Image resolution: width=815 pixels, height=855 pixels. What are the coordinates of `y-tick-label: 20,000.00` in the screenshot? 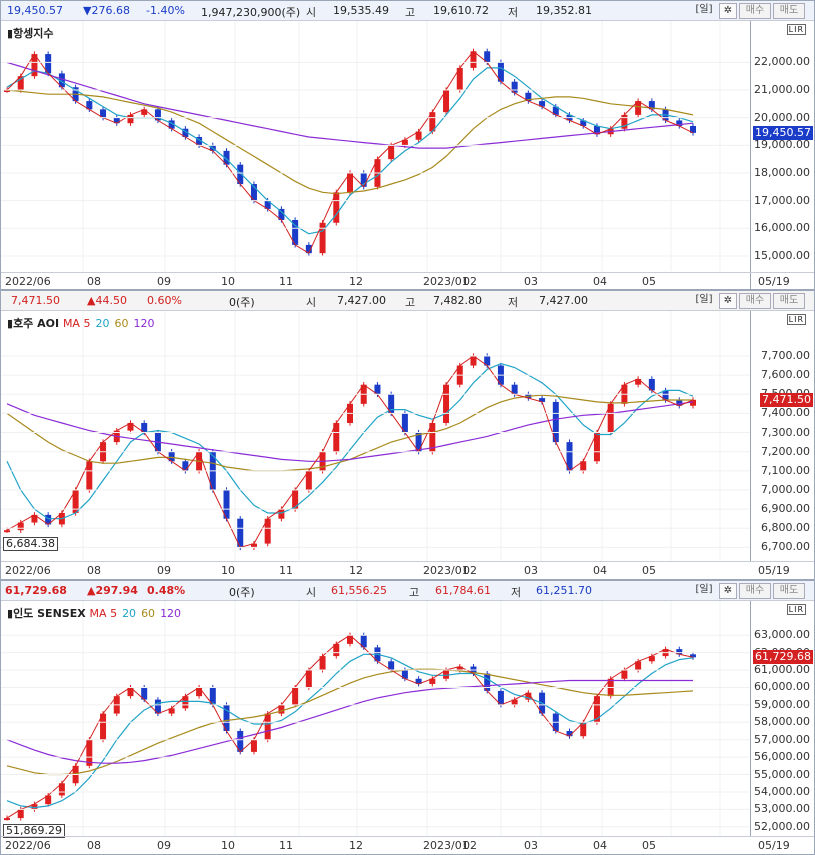 It's located at (782, 117).